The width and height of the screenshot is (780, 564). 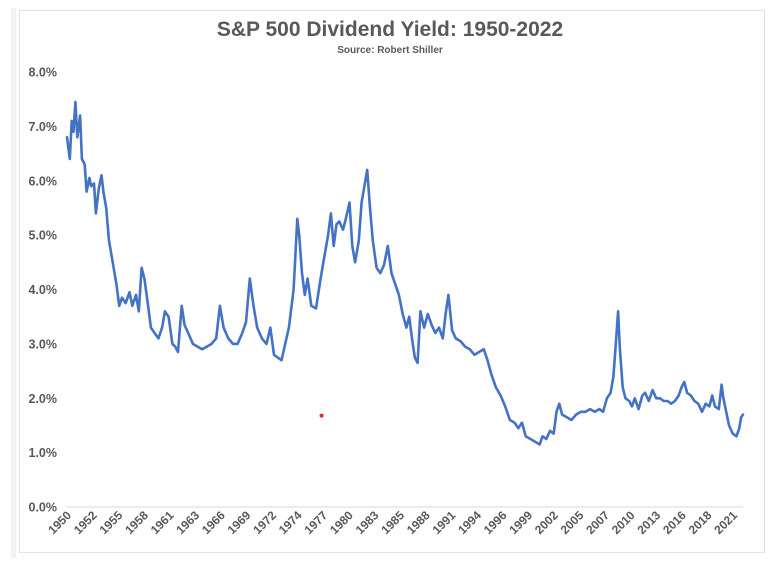 I want to click on chart-subtitle: Source: Robert Shiller, so click(x=390, y=50).